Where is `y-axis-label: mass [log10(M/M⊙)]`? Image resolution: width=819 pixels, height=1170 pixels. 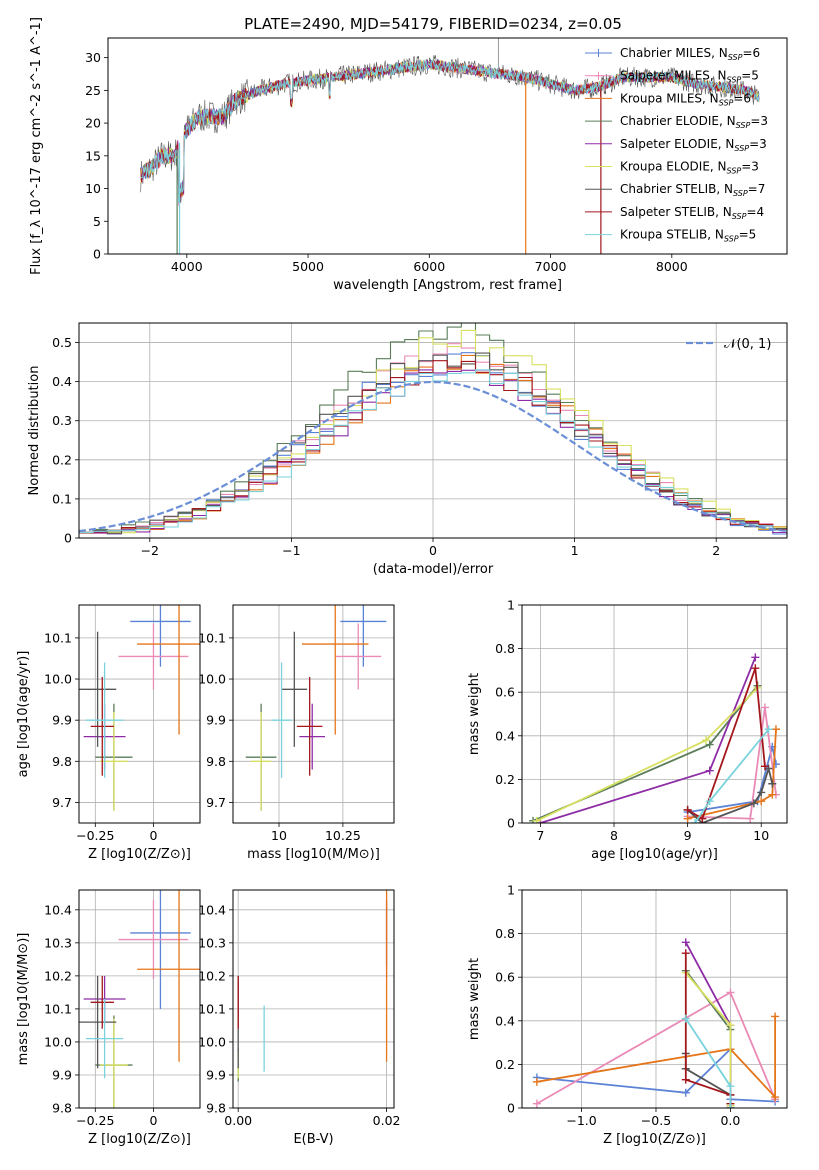 y-axis-label: mass [log10(M/M⊙)] is located at coordinates (23, 999).